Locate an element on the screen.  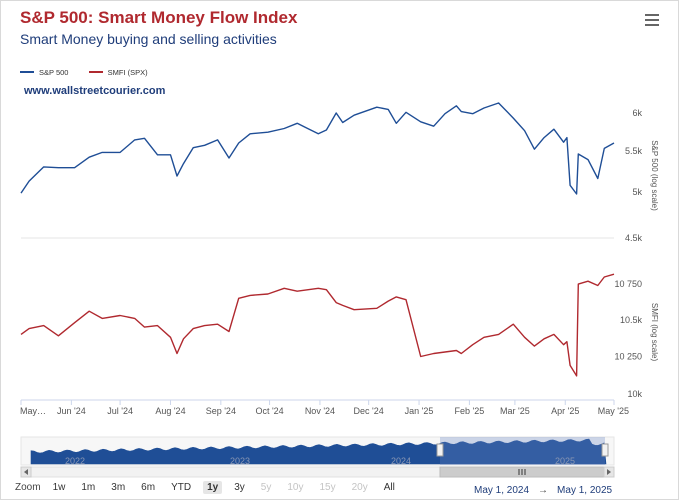
zoom-button-3m: 3m is located at coordinates (118, 487).